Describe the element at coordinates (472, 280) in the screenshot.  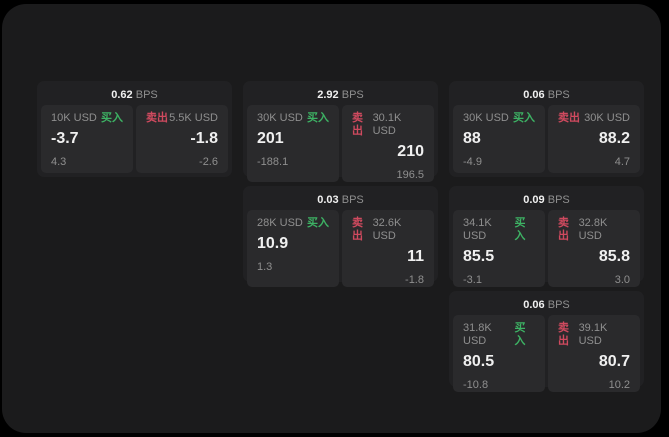
I see `buy-delta: -3.1` at that location.